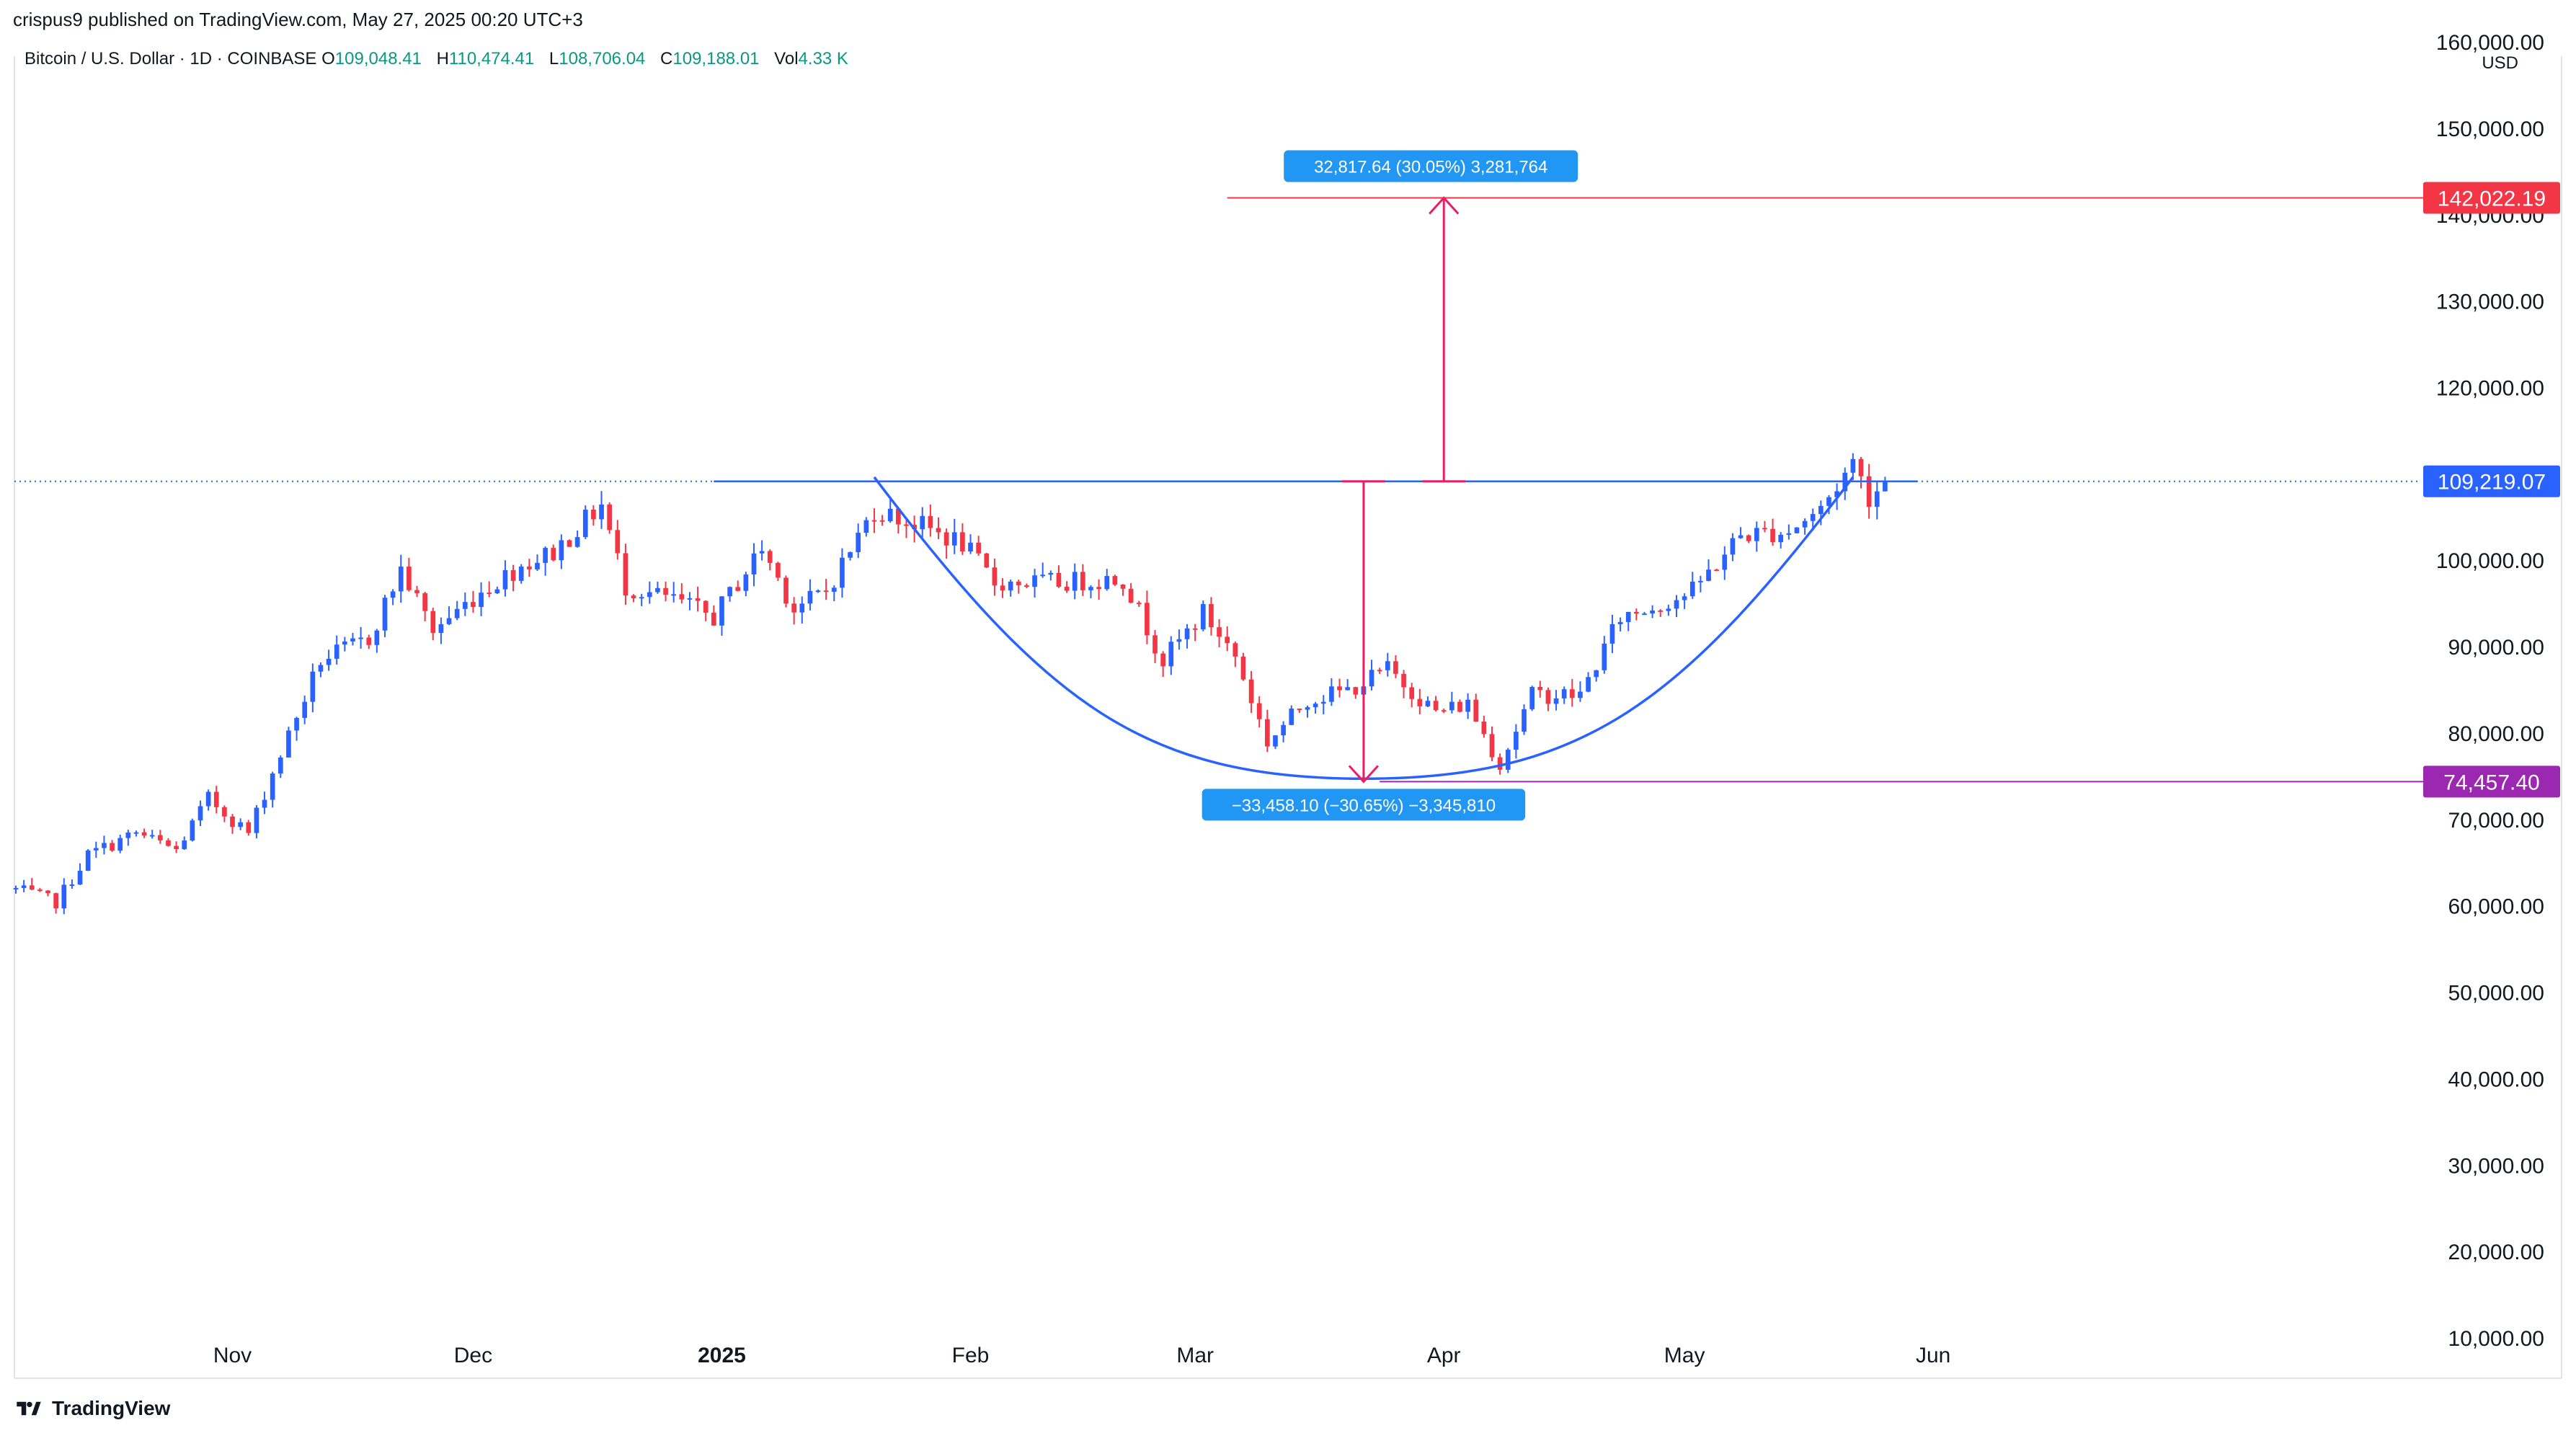  I want to click on x-tick-label: Feb, so click(971, 1355).